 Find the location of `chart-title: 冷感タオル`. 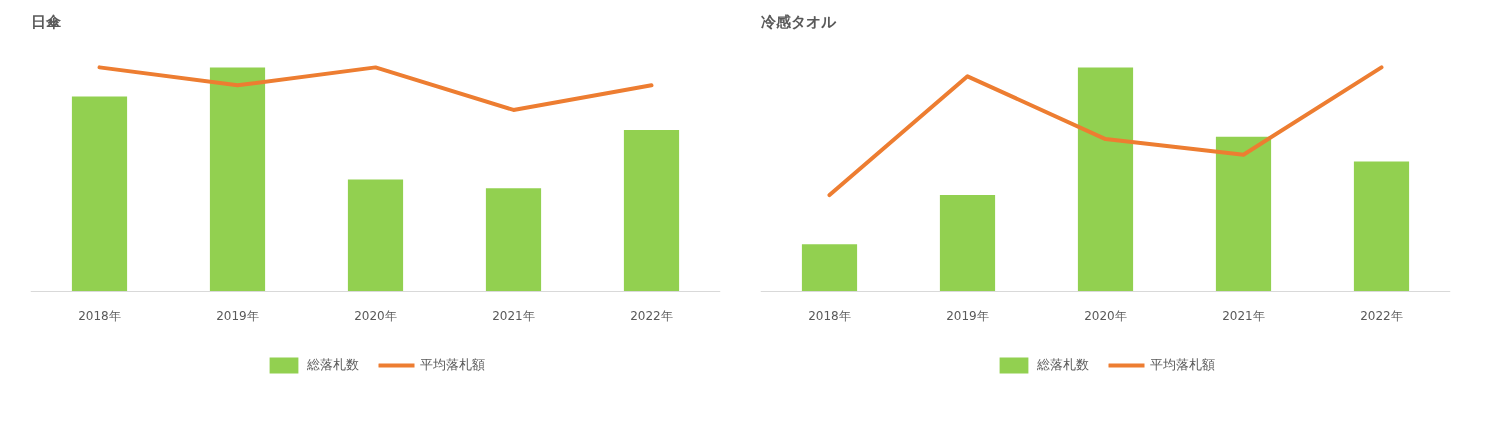

chart-title: 冷感タオル is located at coordinates (798, 21).